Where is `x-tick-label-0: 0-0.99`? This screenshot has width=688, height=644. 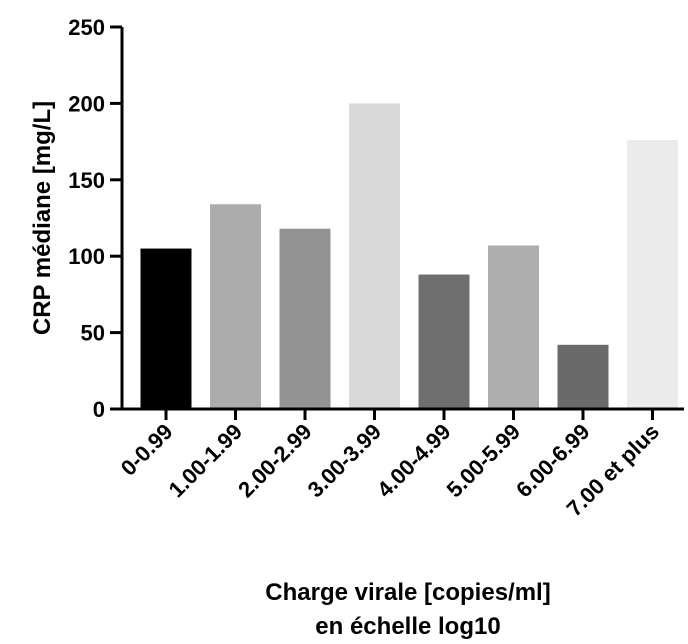 x-tick-label-0: 0-0.99 is located at coordinates (147, 450).